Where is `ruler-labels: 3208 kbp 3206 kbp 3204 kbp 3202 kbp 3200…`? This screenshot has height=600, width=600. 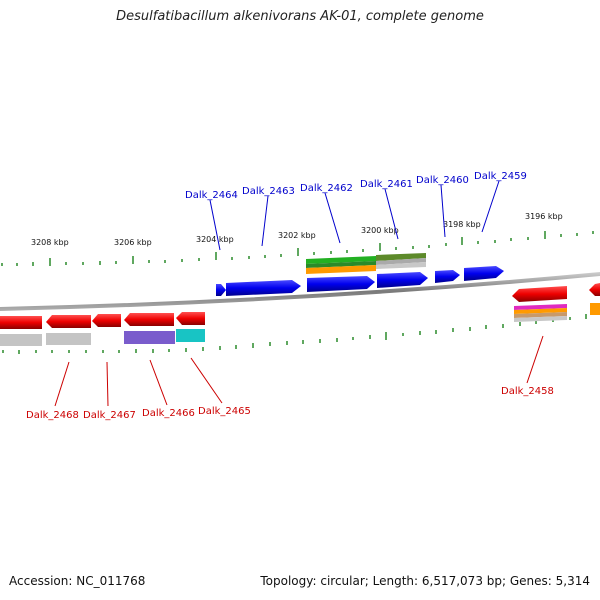
ruler-labels: 3208 kbp 3206 kbp 3204 kbp 3202 kbp 3200… is located at coordinates (297, 229).